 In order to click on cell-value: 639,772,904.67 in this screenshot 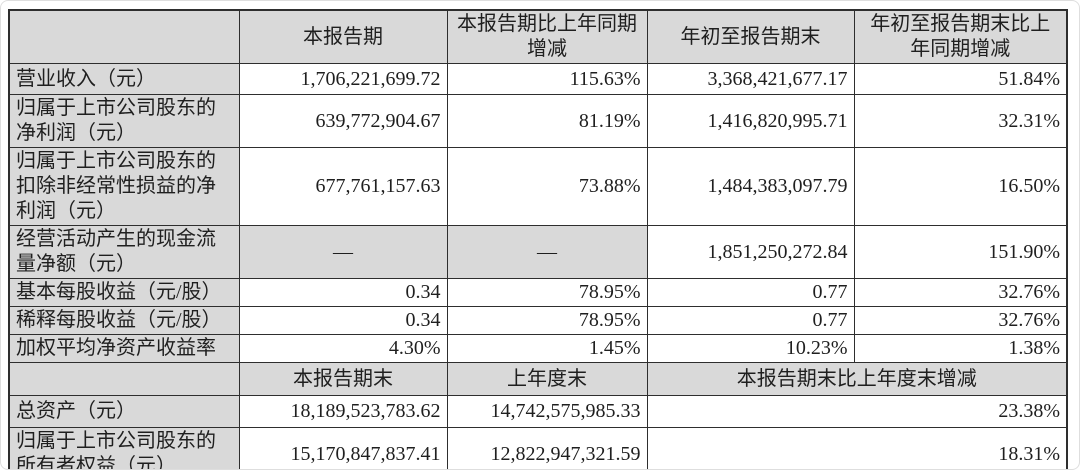, I will do `click(343, 121)`.